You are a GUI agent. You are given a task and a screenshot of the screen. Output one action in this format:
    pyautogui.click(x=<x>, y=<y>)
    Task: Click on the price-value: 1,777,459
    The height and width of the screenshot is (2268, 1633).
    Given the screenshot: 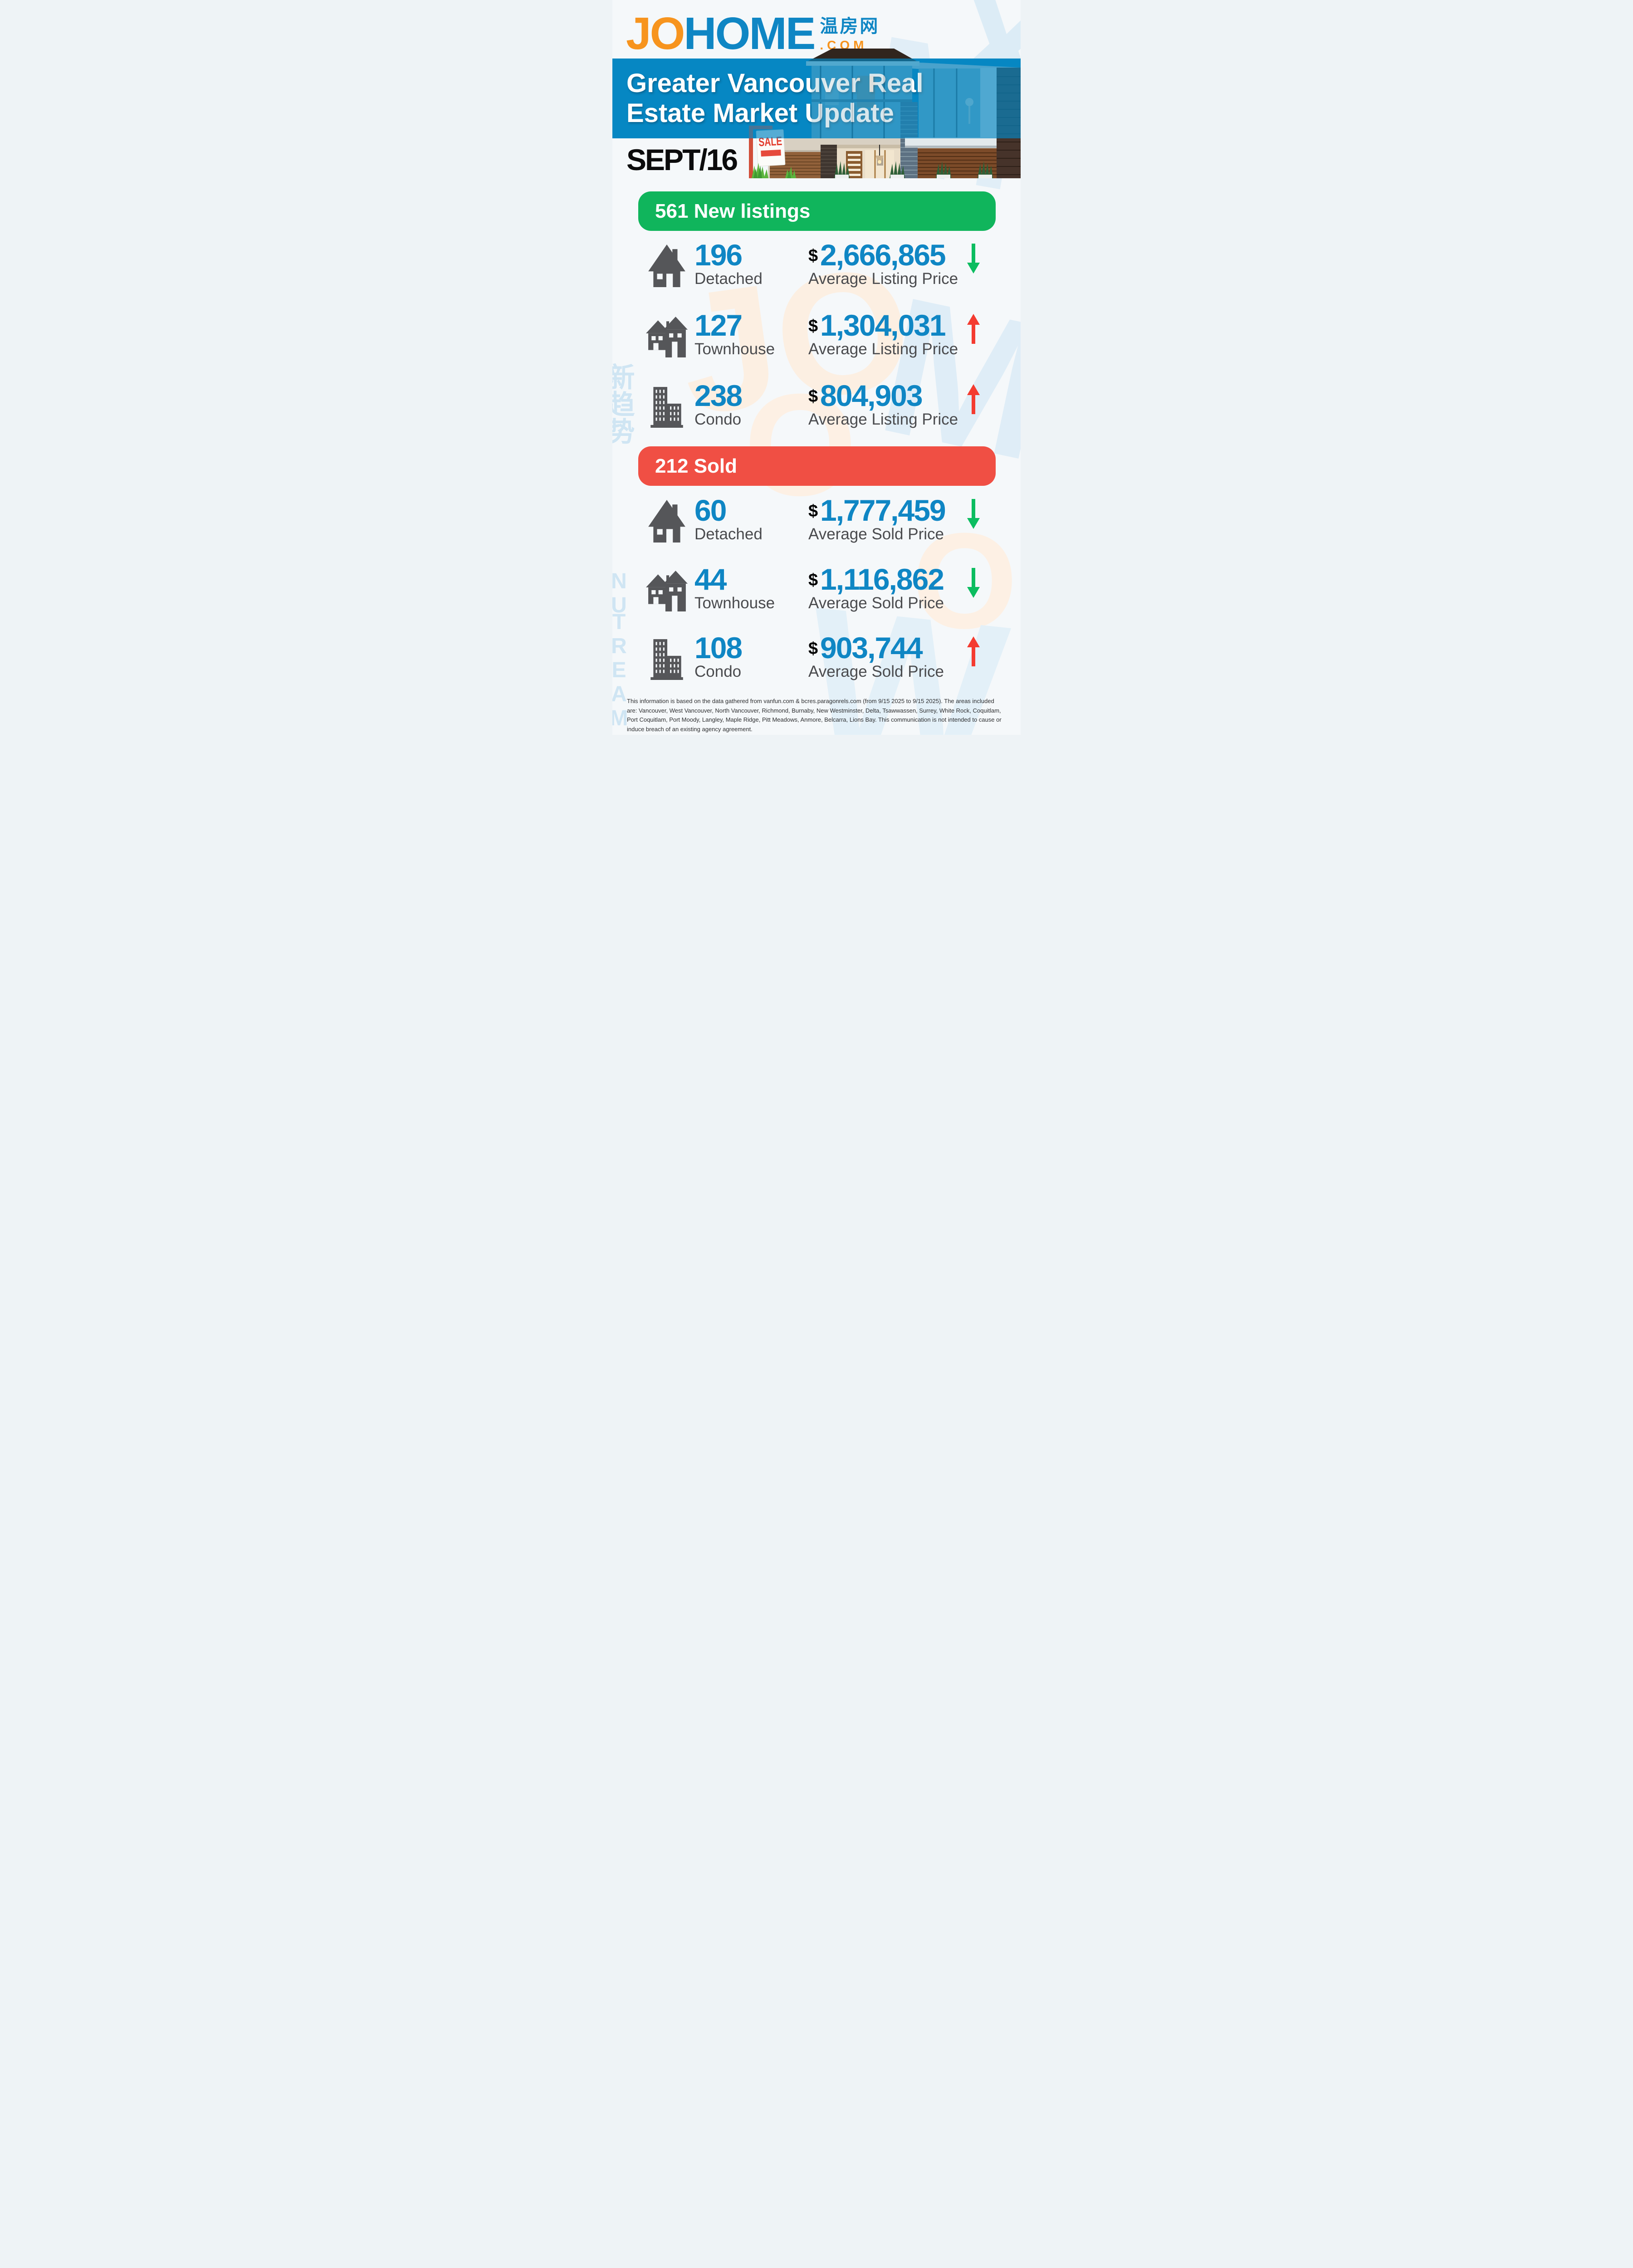 What is the action you would take?
    pyautogui.click(x=883, y=510)
    